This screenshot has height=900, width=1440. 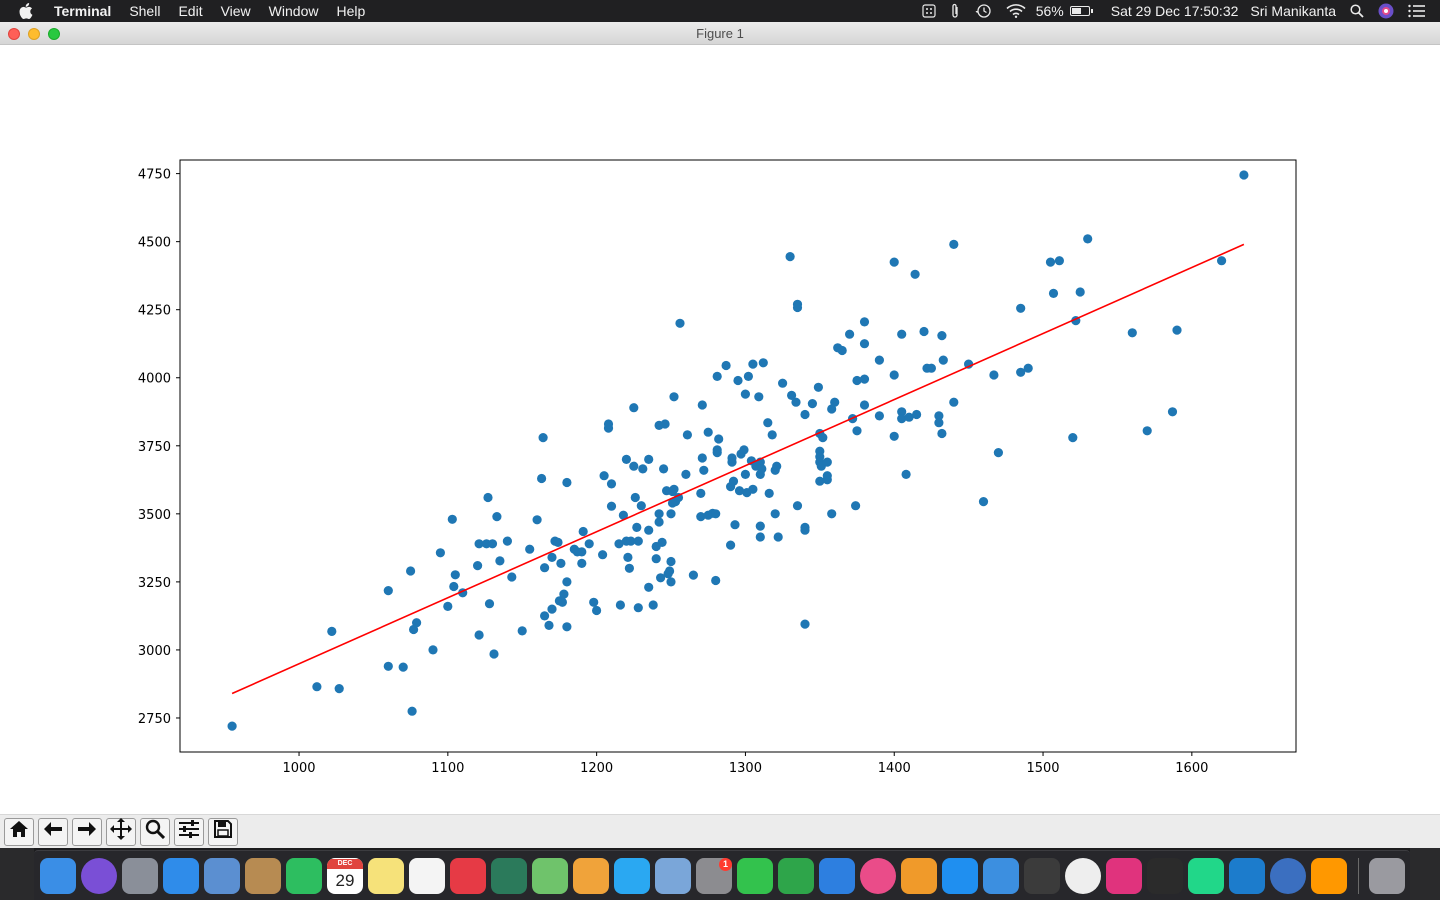 I want to click on apple-icon, so click(x=28, y=11).